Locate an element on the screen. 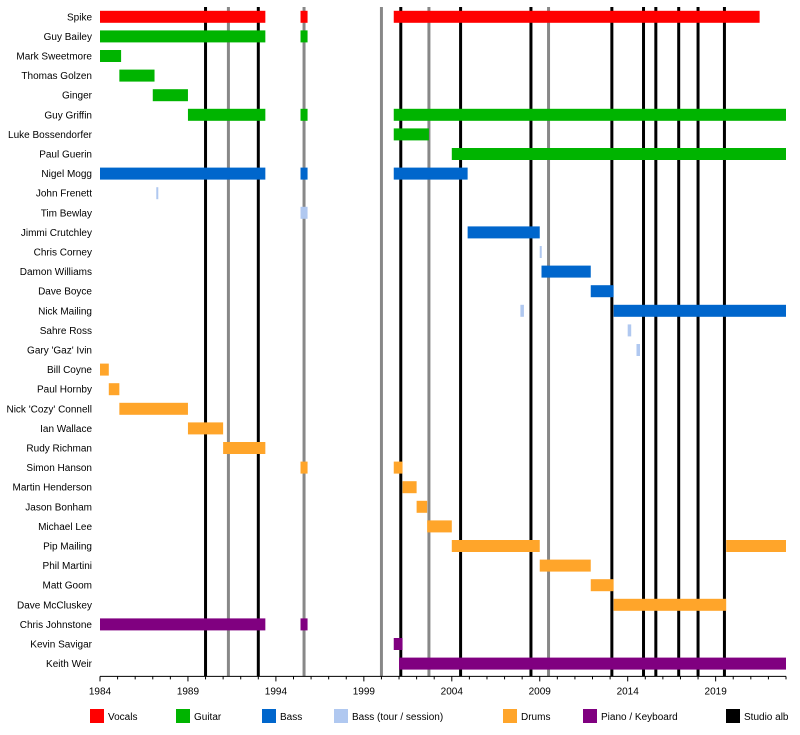 The height and width of the screenshot is (735, 800). member-label-phil-martini: Phil Martini is located at coordinates (67, 566).